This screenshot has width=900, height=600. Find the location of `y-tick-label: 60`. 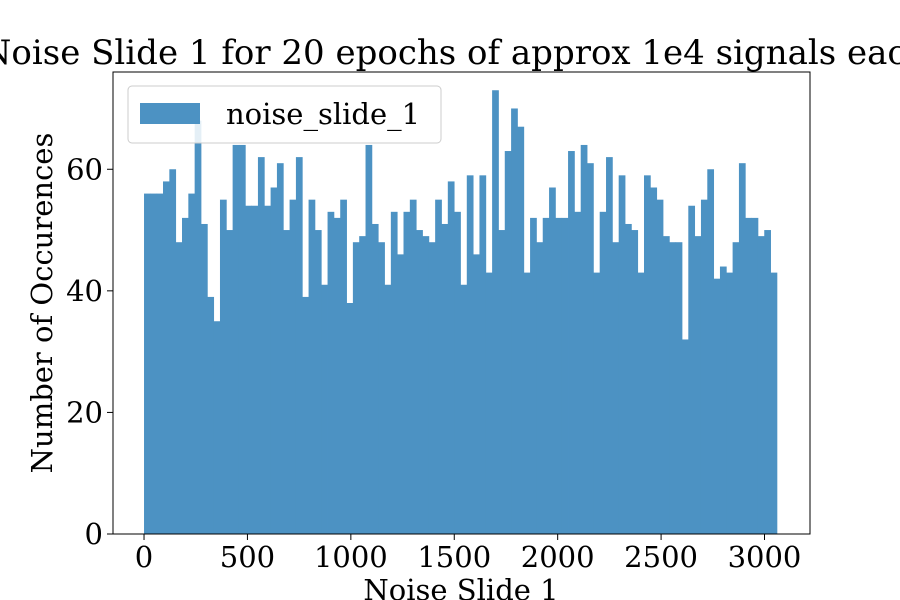

y-tick-label: 60 is located at coordinates (84, 169).